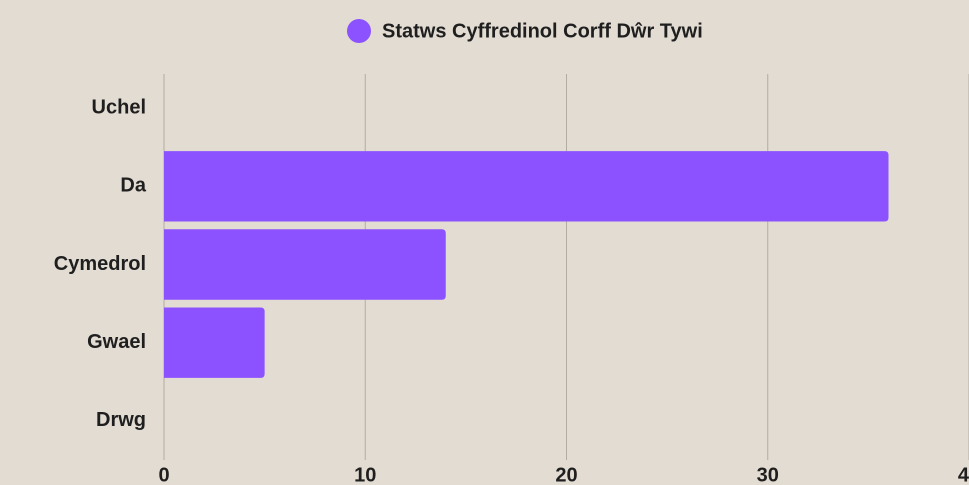 This screenshot has width=969, height=485. I want to click on x-tick-label: 40, so click(963, 474).